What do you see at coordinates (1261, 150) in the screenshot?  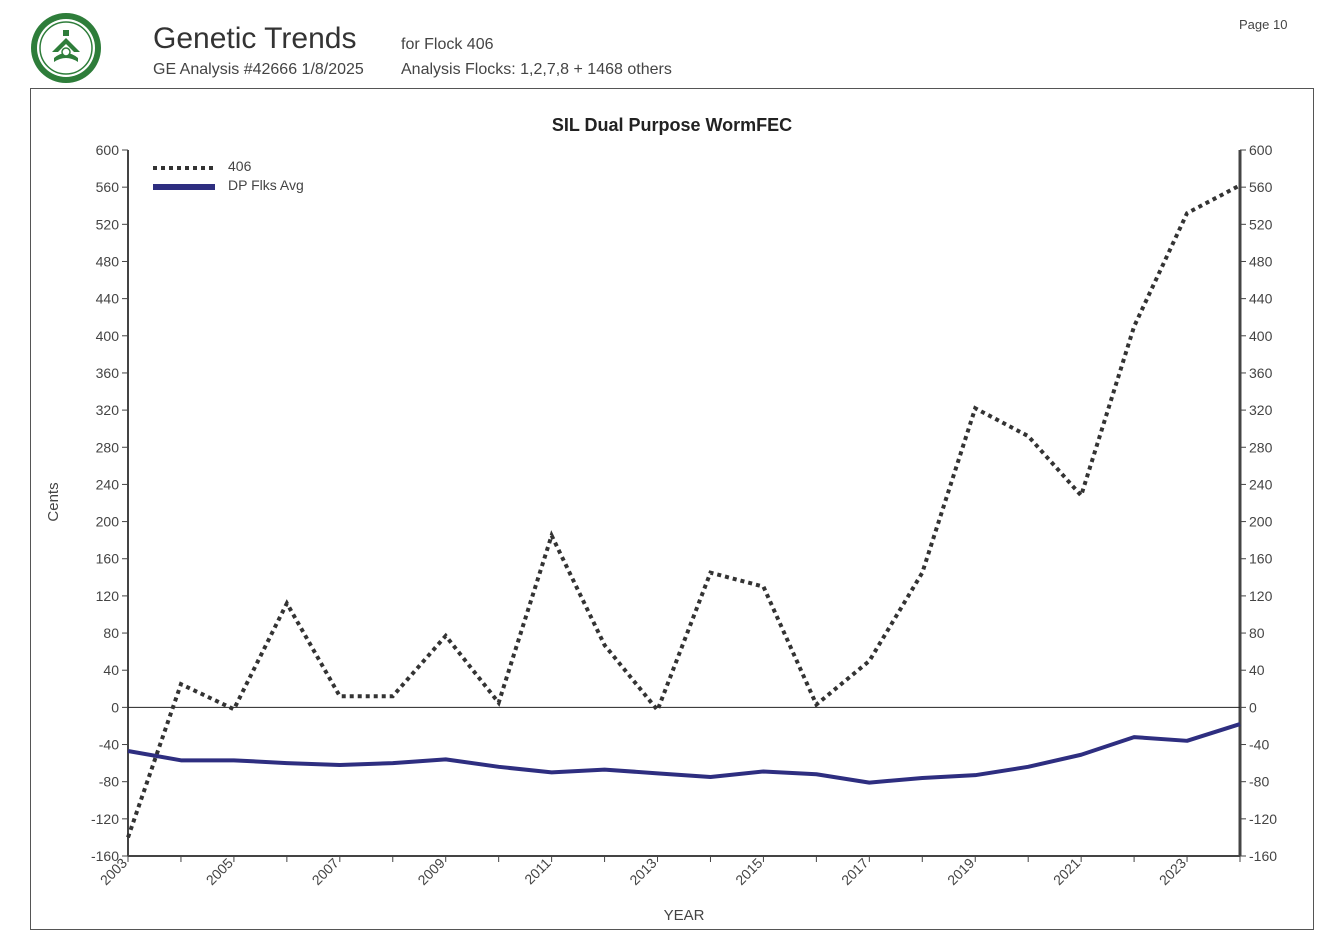 I see `y-tick-label-right: 600` at bounding box center [1261, 150].